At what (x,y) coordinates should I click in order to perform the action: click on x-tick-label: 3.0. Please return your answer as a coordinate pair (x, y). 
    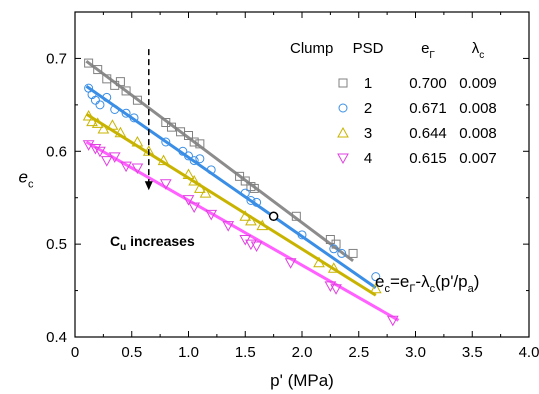
    Looking at the image, I should click on (415, 352).